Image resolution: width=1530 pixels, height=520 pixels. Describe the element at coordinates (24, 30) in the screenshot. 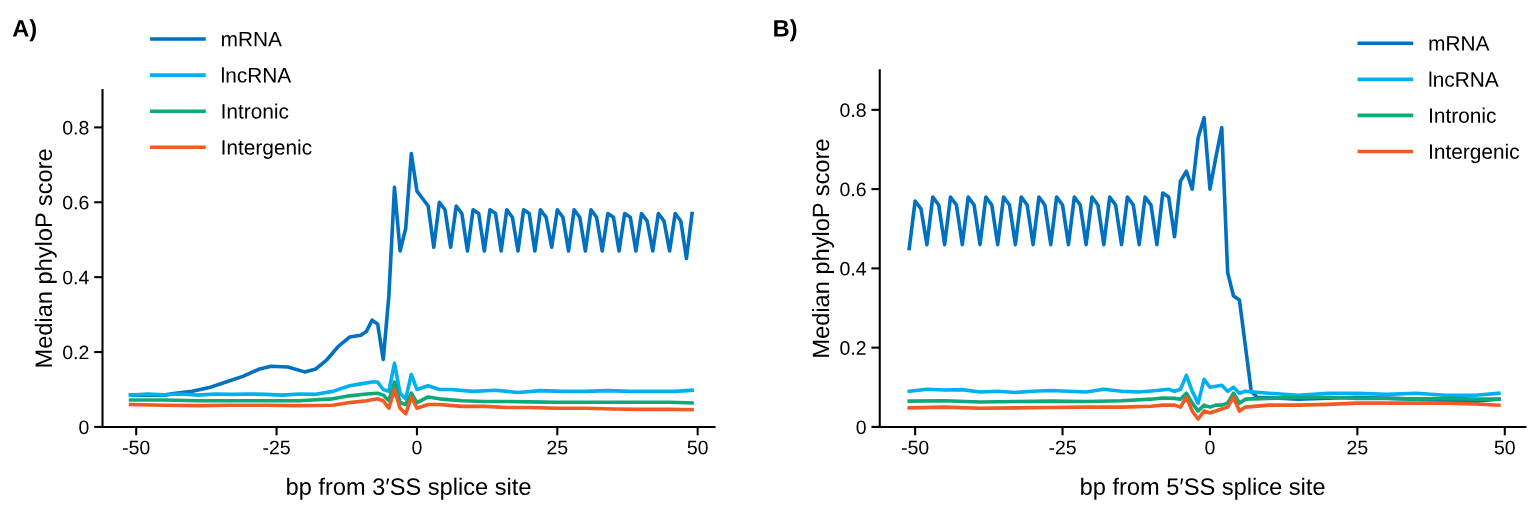

I see `chart-title: A)` at that location.